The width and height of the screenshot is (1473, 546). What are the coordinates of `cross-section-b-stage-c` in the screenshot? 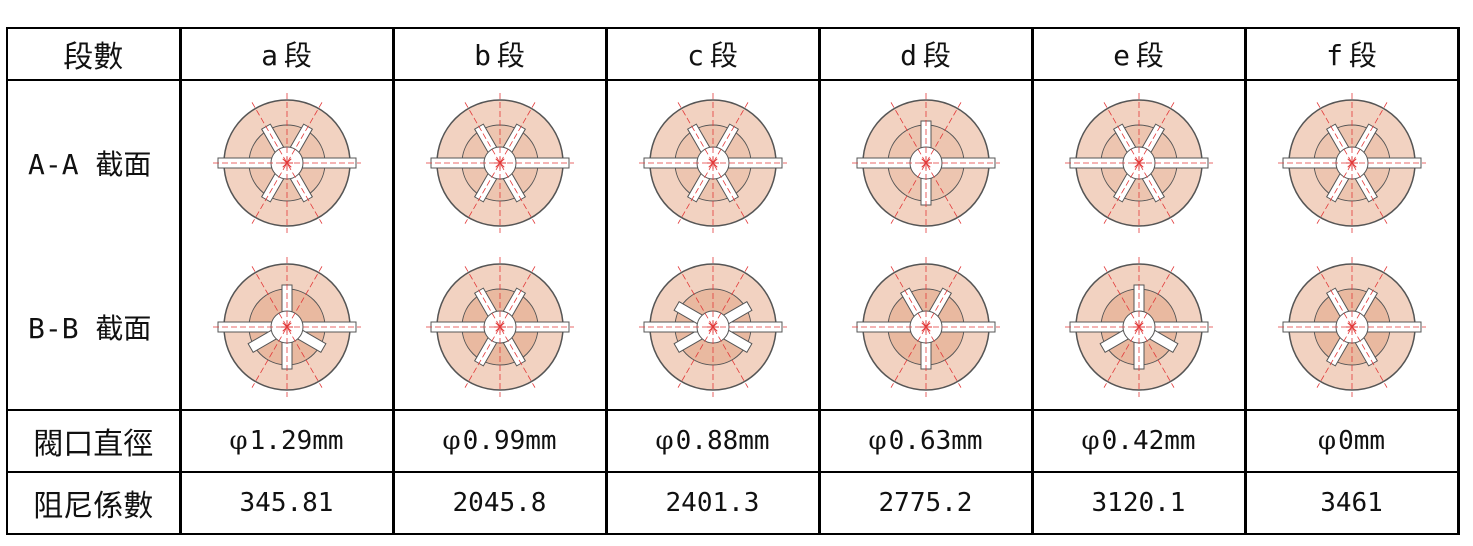 It's located at (712, 327).